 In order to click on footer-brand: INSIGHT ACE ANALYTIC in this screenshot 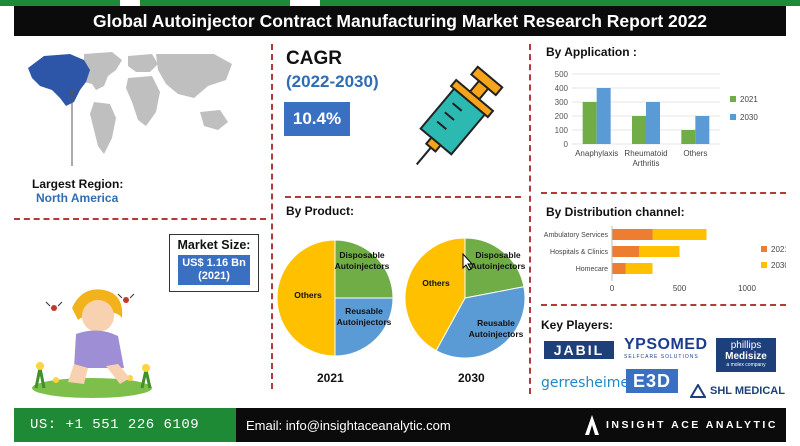, I will do `click(692, 425)`.